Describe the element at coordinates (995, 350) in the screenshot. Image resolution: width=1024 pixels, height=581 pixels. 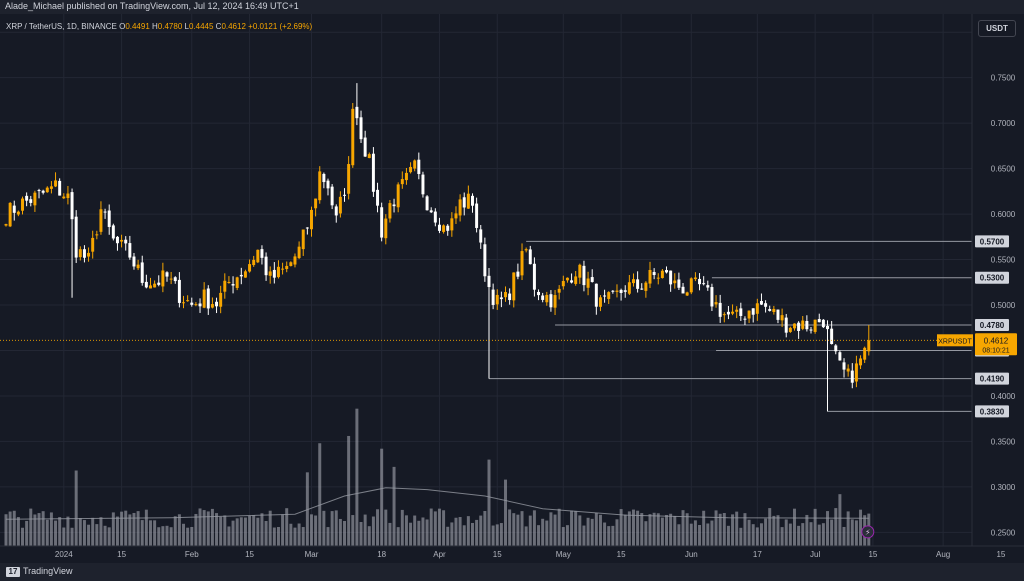
I see `countdown-label: 08:10:21` at that location.